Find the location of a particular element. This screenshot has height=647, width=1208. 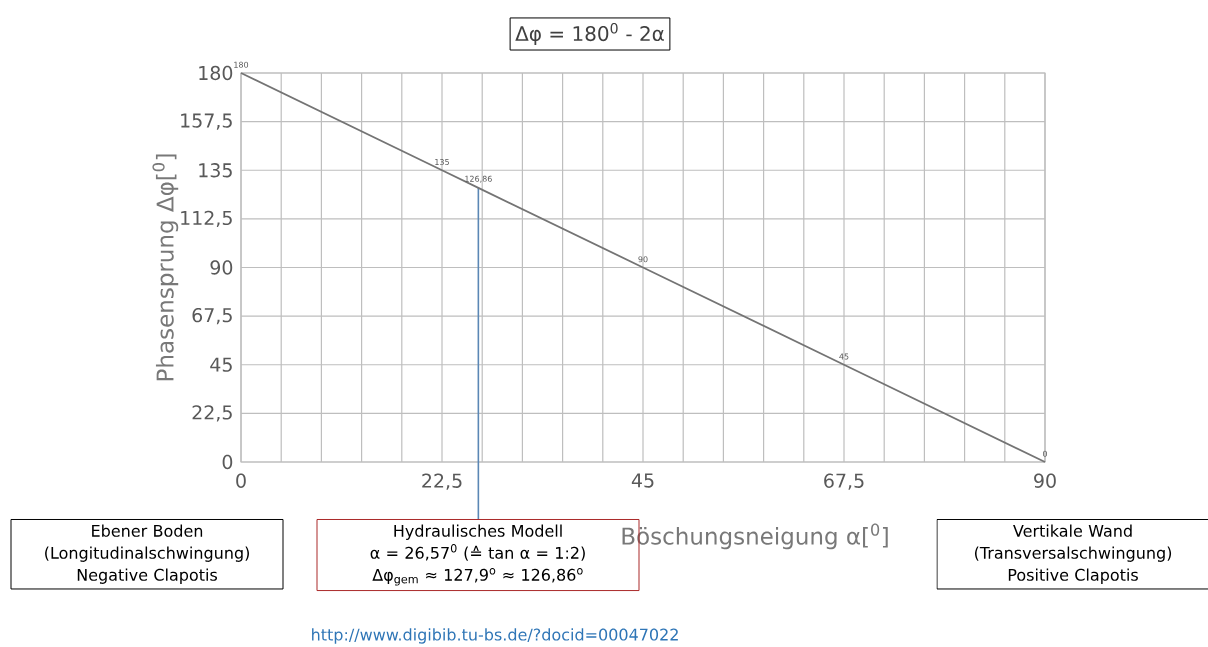

y-tick-label: 67,5 is located at coordinates (212, 316).